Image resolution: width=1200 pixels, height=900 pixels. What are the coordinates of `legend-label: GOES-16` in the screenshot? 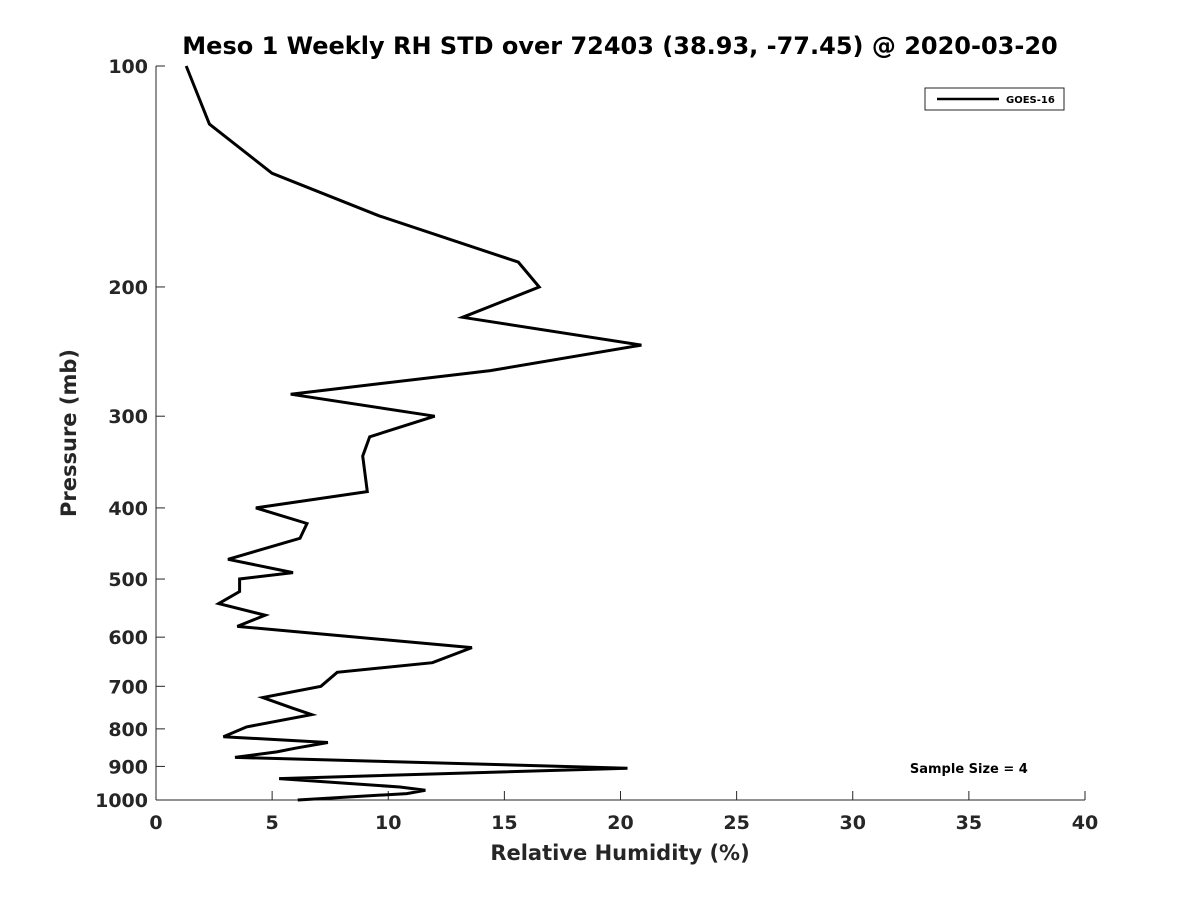 It's located at (1030, 100).